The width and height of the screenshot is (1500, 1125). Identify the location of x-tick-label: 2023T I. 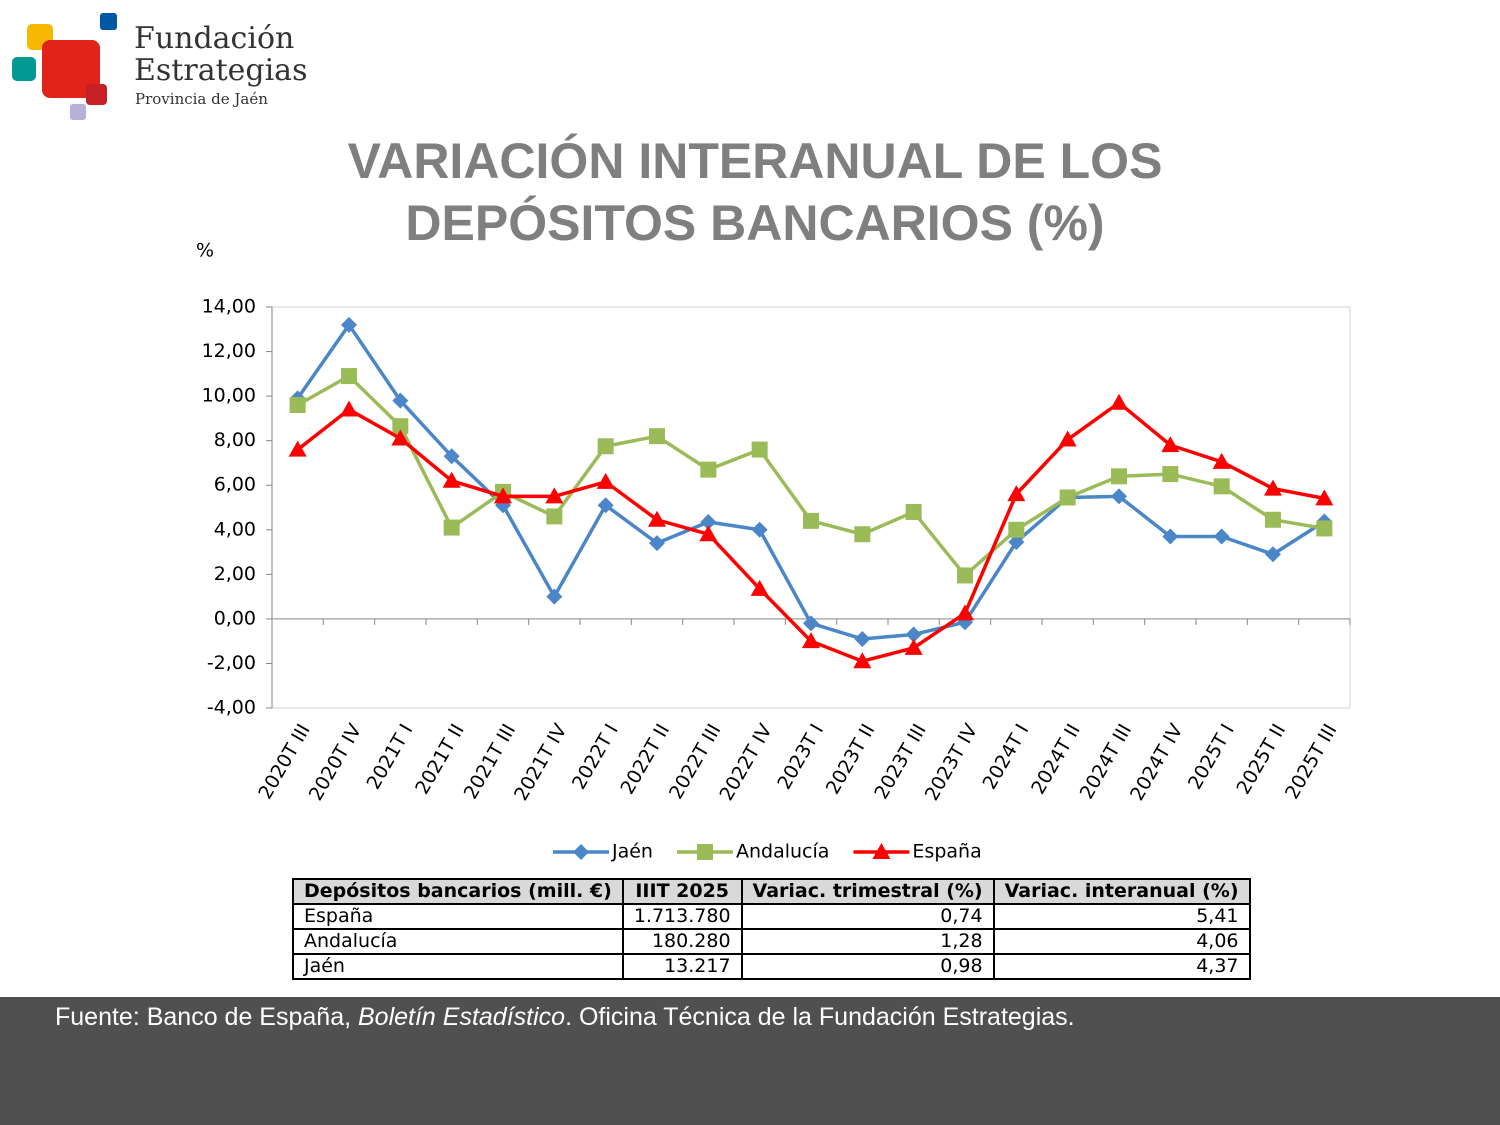
(800, 756).